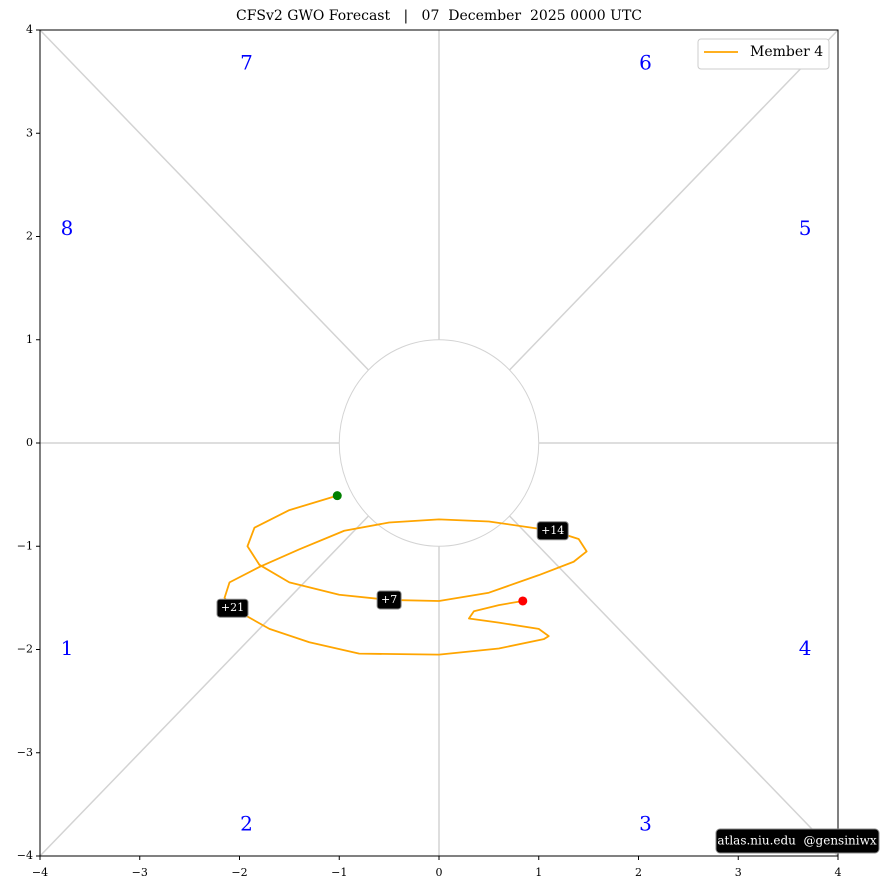 The width and height of the screenshot is (881, 890). I want to click on start-point, so click(337, 496).